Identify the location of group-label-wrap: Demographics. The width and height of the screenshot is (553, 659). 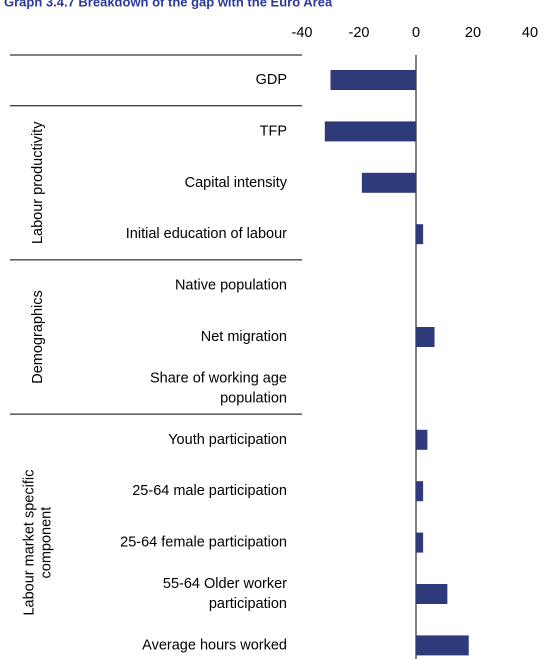
(38, 337).